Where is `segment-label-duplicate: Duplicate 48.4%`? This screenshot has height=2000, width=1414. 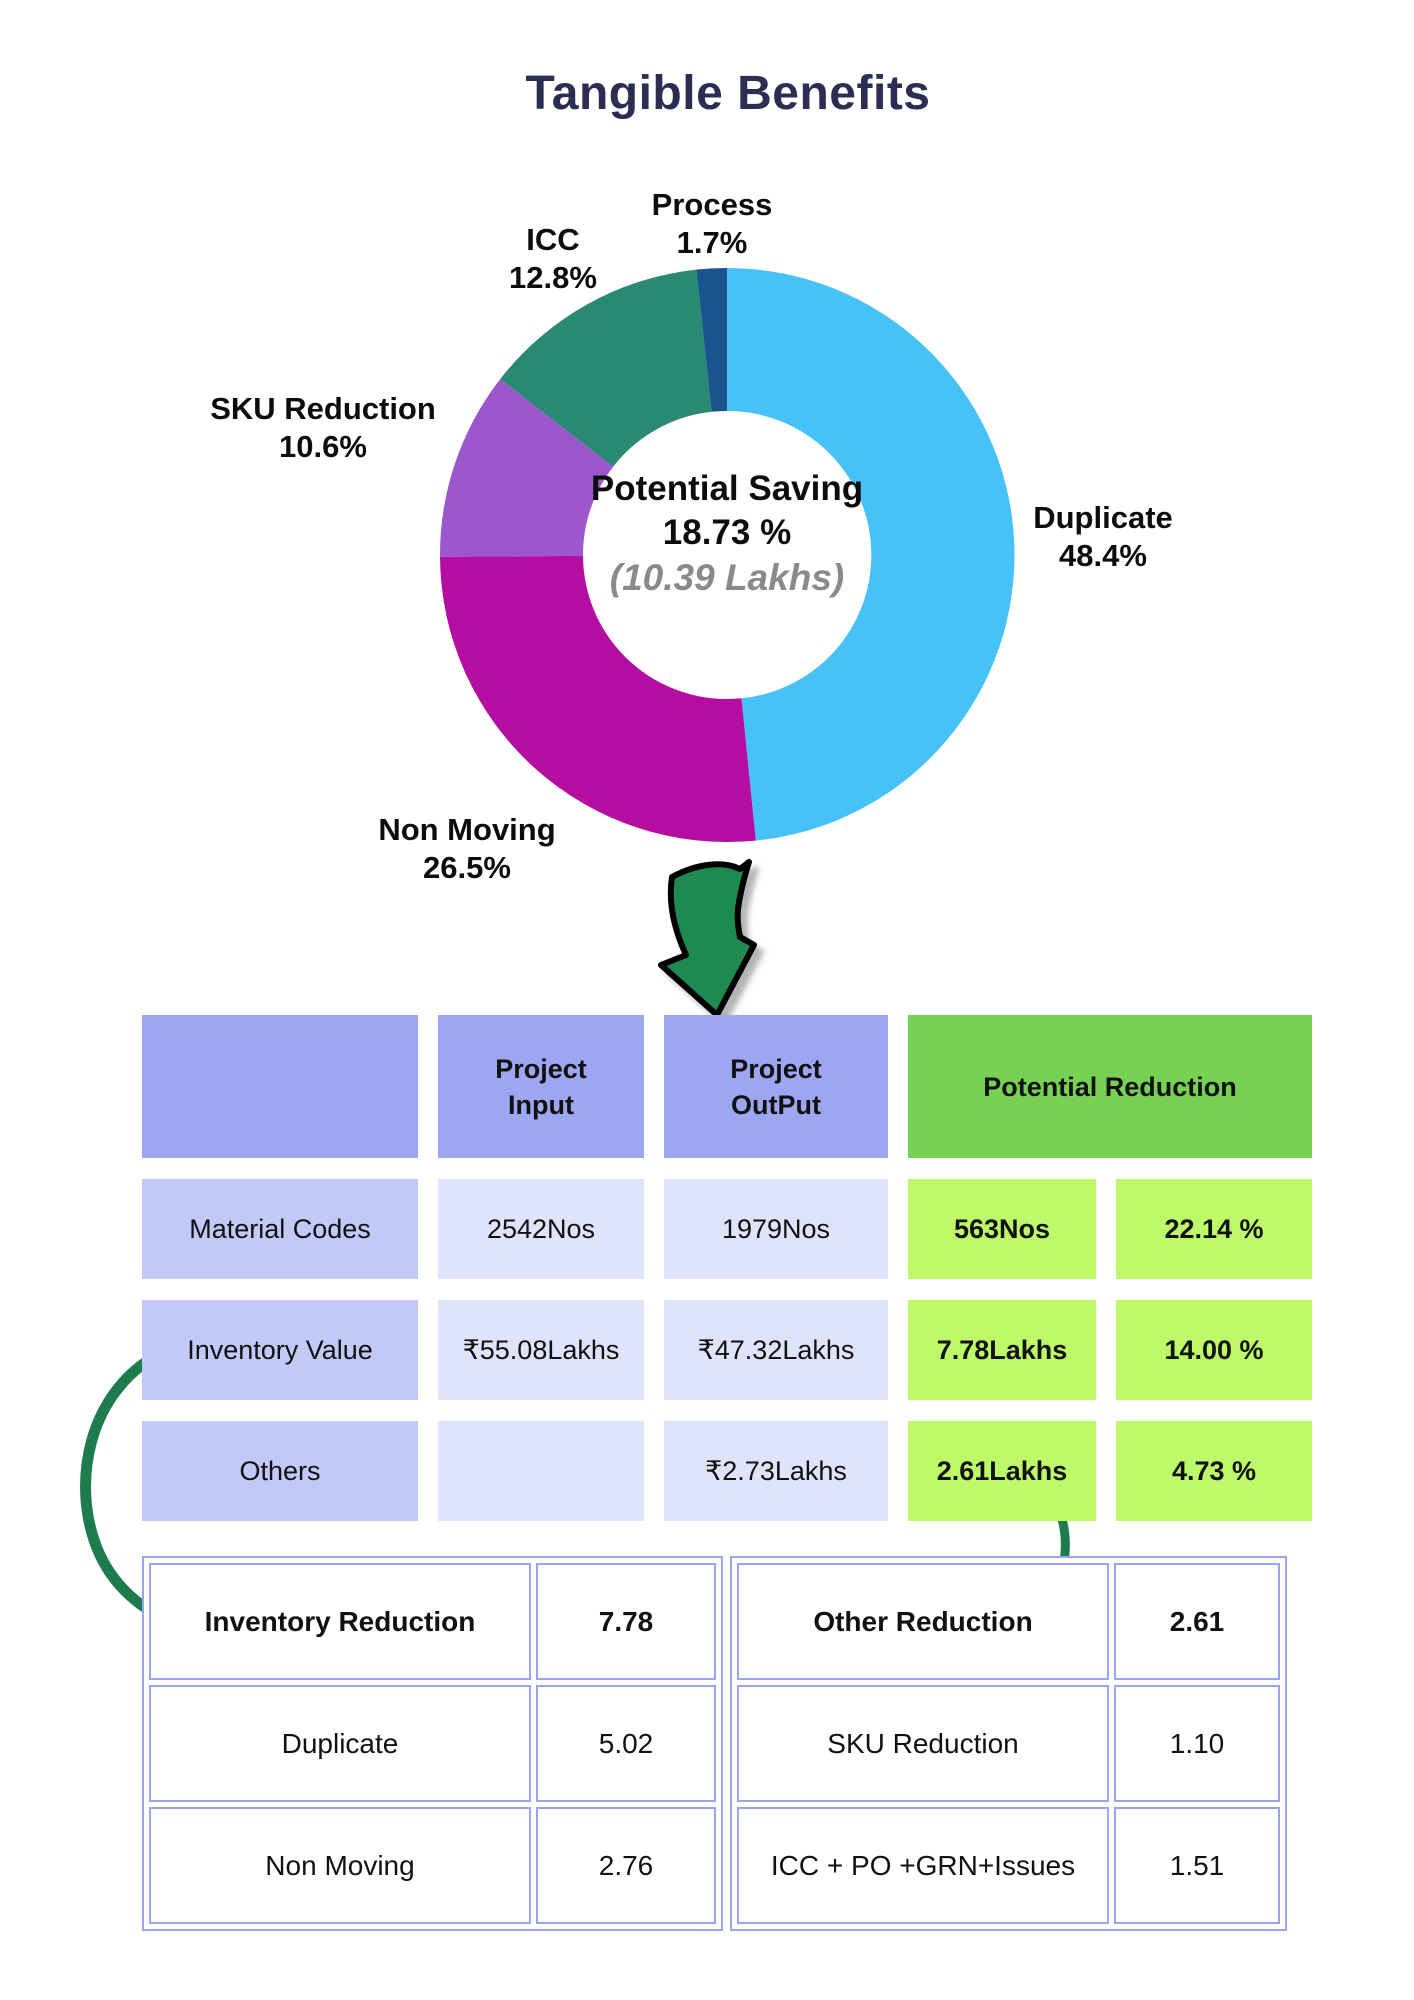 segment-label-duplicate: Duplicate 48.4% is located at coordinates (1103, 537).